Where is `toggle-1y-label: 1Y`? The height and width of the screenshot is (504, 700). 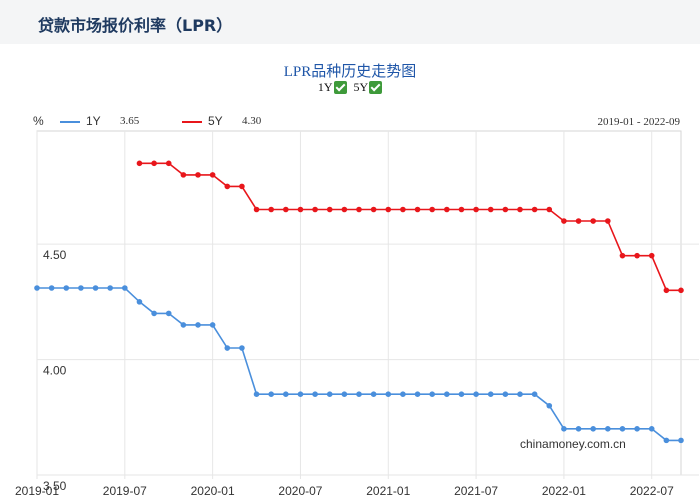 toggle-1y-label: 1Y is located at coordinates (325, 87).